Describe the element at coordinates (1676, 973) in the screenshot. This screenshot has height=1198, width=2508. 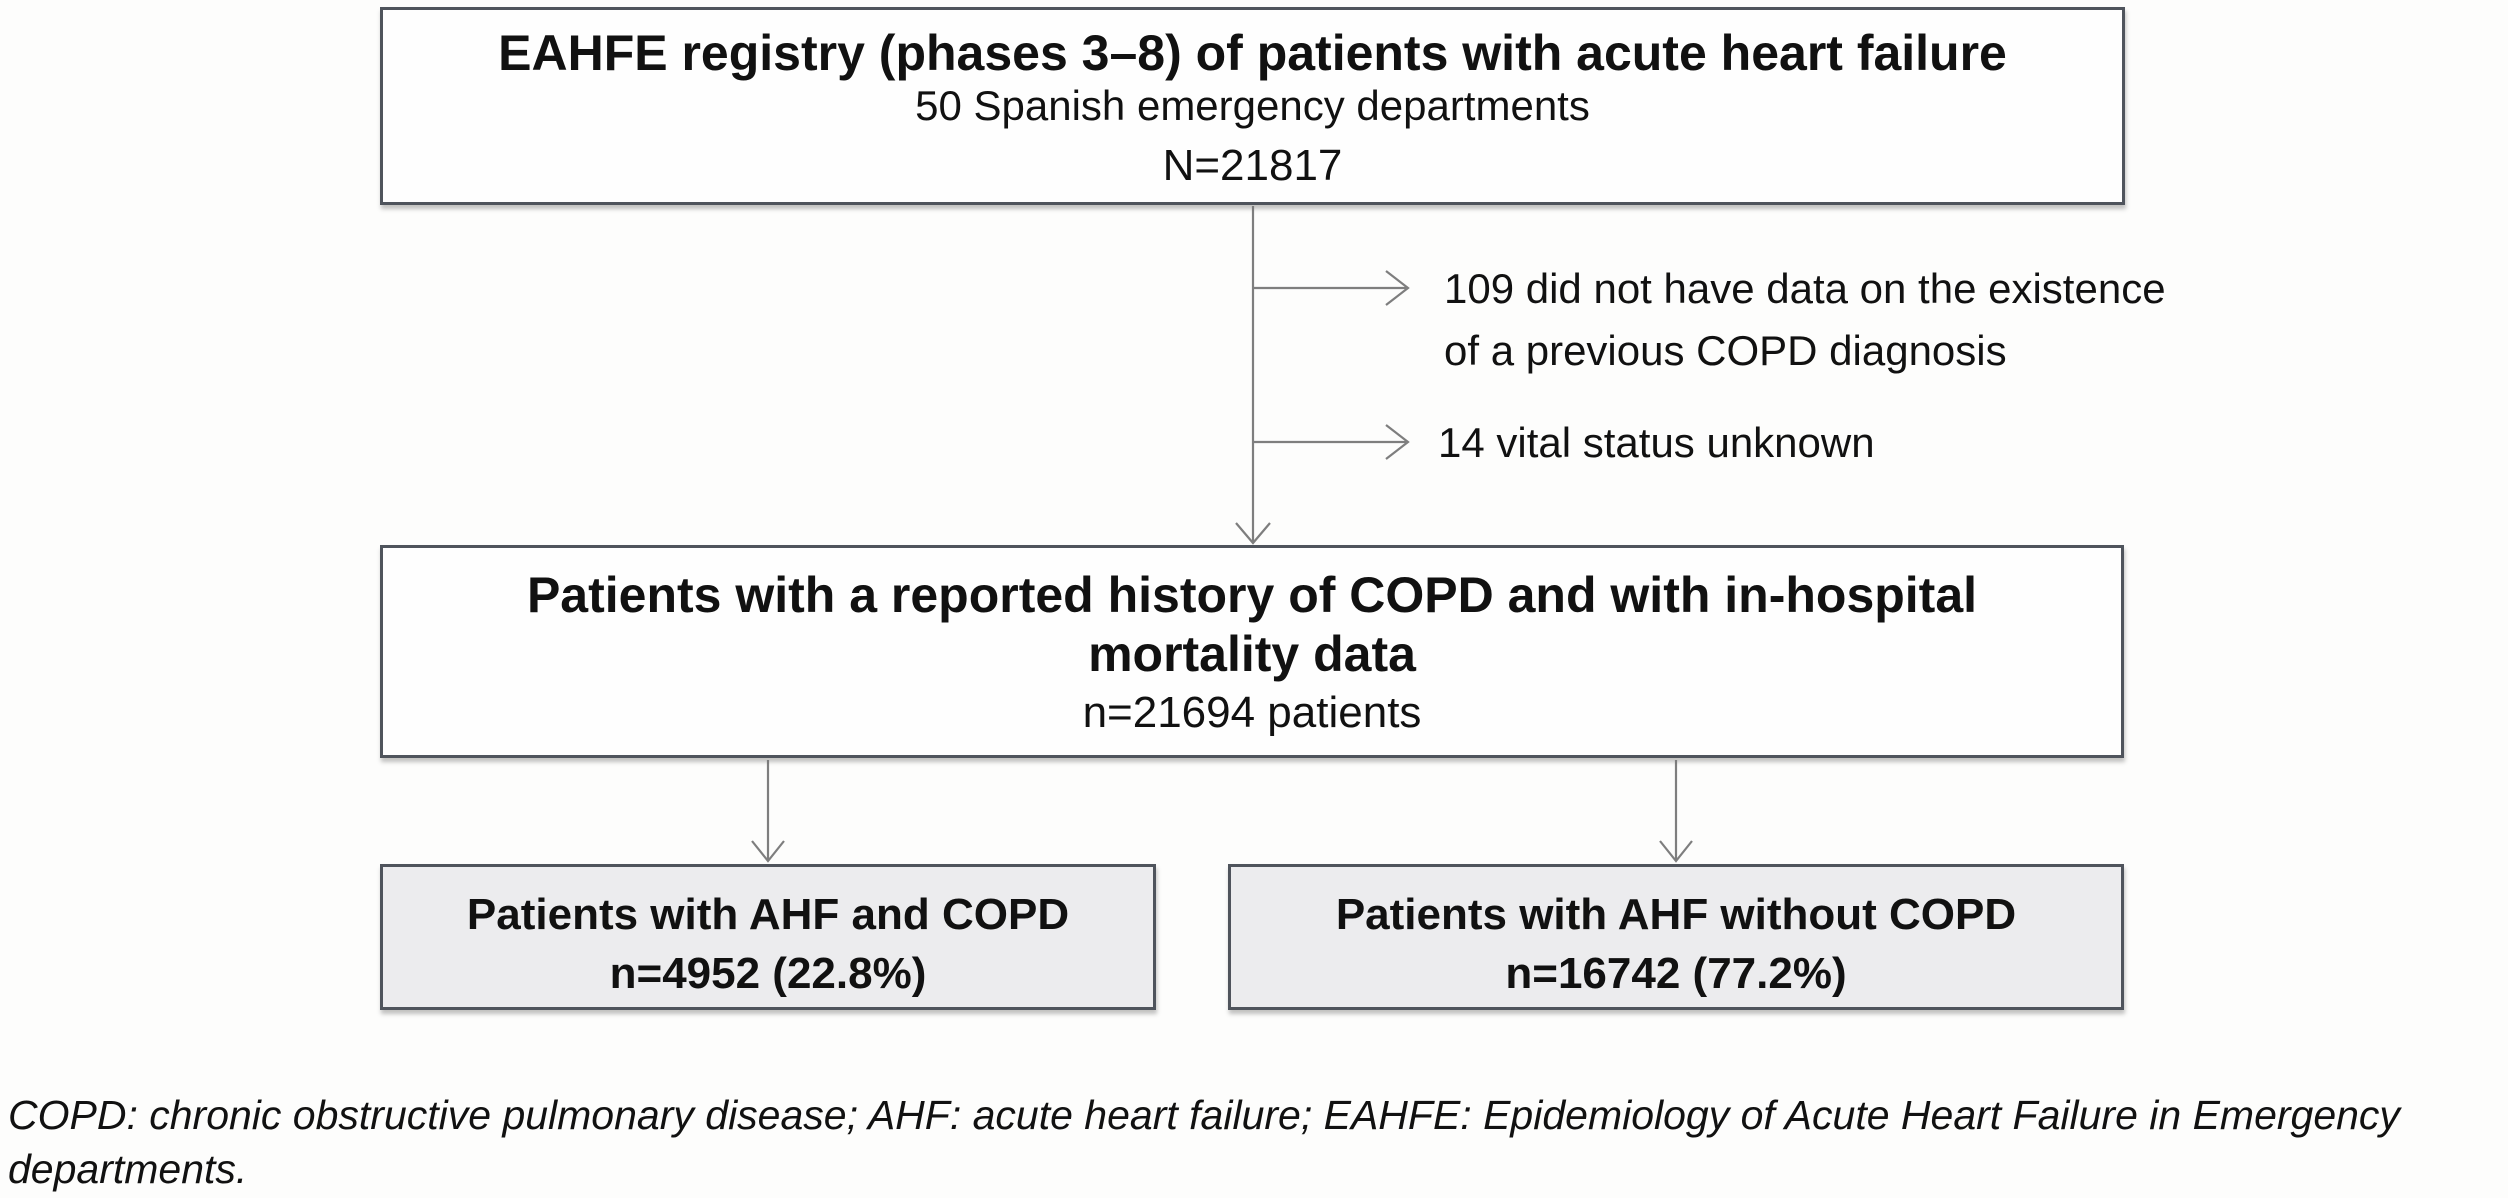
I see `ahf-without-copd-count: n=16742 (77.2%)` at that location.